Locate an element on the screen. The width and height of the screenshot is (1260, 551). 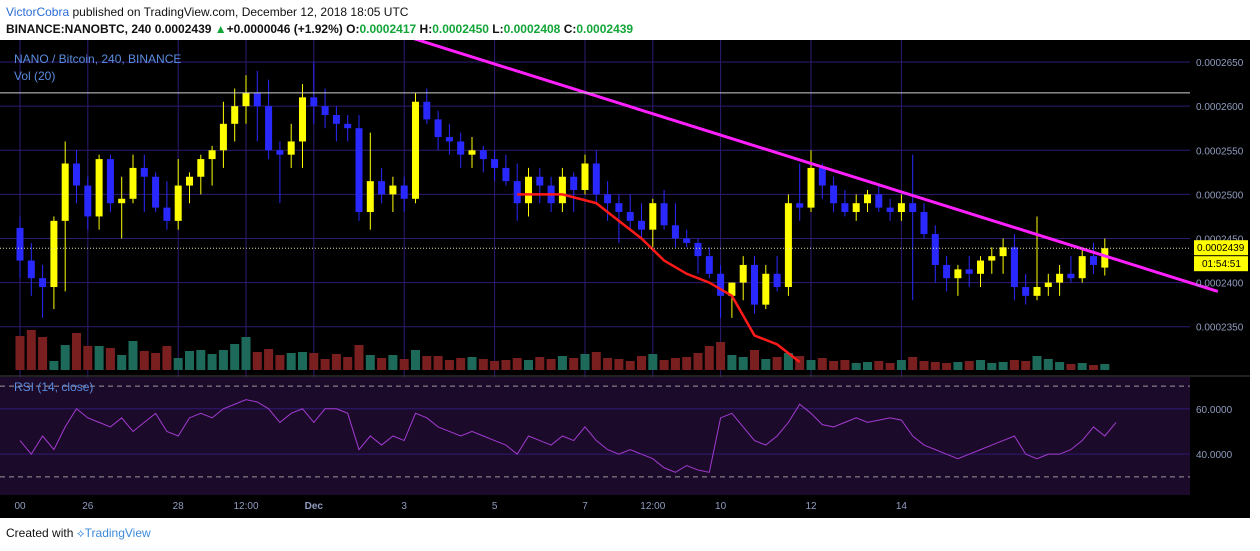
tradingview-brand: TradingView is located at coordinates (117, 533).